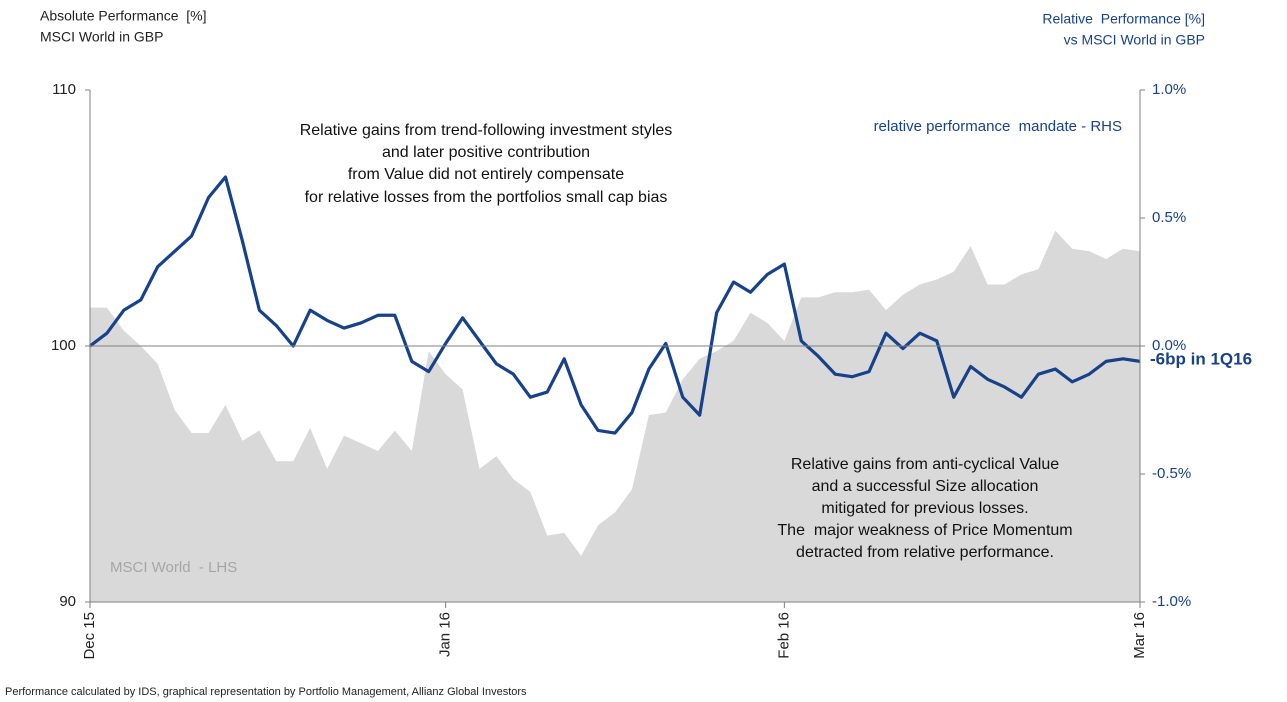 This screenshot has height=702, width=1287. What do you see at coordinates (925, 486) in the screenshot?
I see `annotation-line: and a successful Size allocation` at bounding box center [925, 486].